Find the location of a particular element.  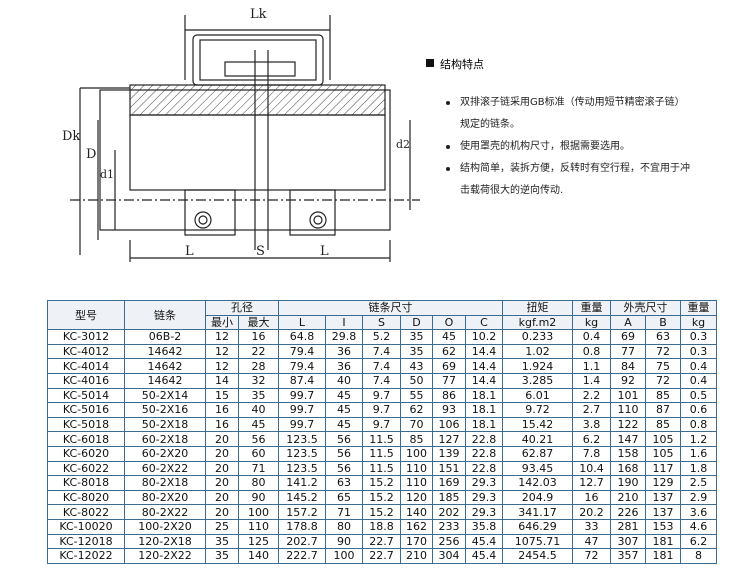

table-cell: 4.6 is located at coordinates (698, 526).